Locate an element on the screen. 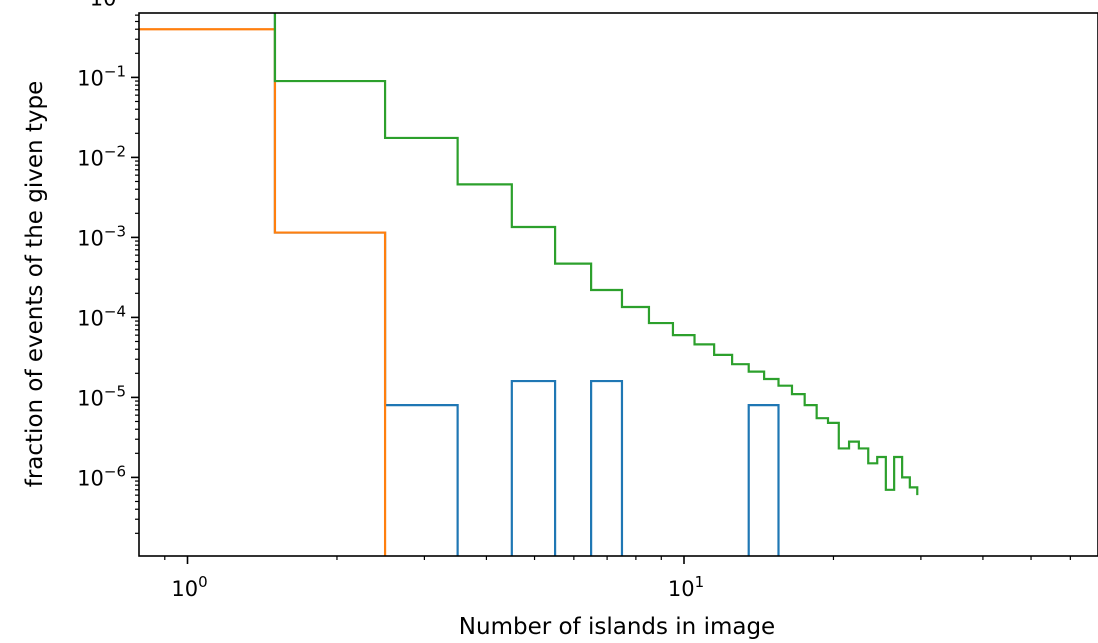 Image resolution: width=1098 pixels, height=643 pixels. y-tick-label: 10⁻² is located at coordinates (101, 156).